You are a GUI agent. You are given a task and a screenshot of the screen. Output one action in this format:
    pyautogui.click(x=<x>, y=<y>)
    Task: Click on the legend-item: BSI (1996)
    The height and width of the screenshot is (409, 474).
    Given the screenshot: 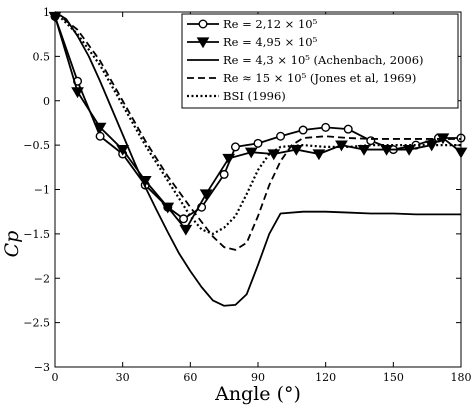 What is the action you would take?
    pyautogui.click(x=236, y=96)
    